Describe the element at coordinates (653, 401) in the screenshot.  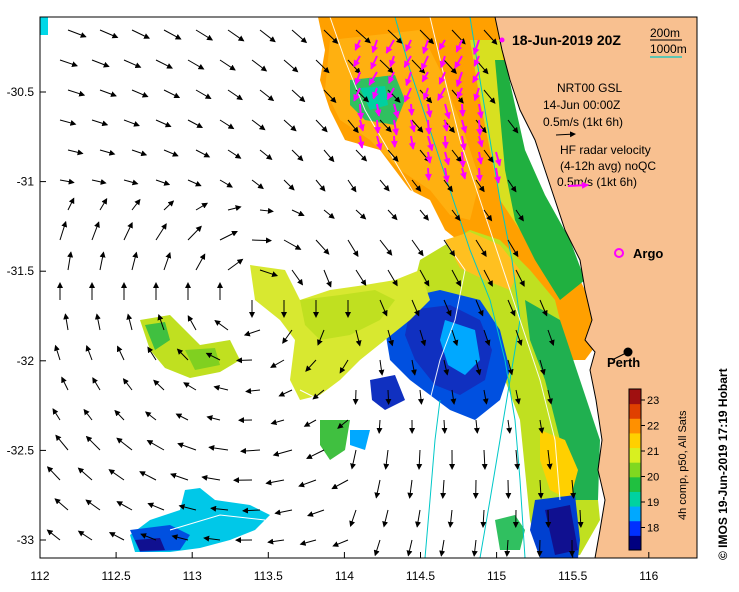
I see `colorbar-tick-label: 23` at that location.